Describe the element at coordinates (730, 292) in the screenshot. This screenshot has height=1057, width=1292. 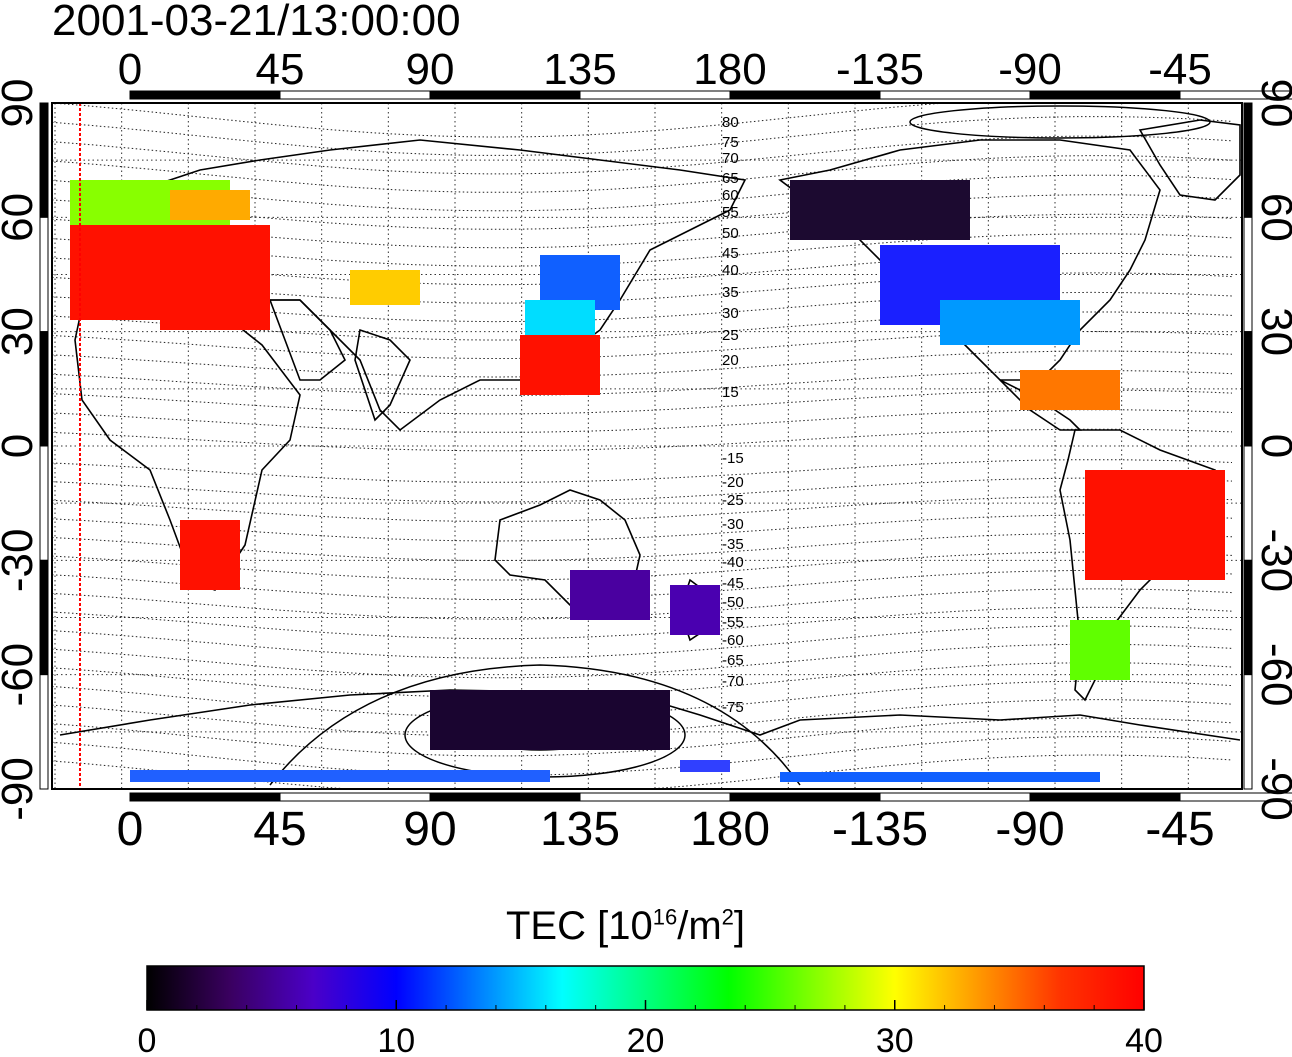
I see `contour-value-label: 35` at that location.